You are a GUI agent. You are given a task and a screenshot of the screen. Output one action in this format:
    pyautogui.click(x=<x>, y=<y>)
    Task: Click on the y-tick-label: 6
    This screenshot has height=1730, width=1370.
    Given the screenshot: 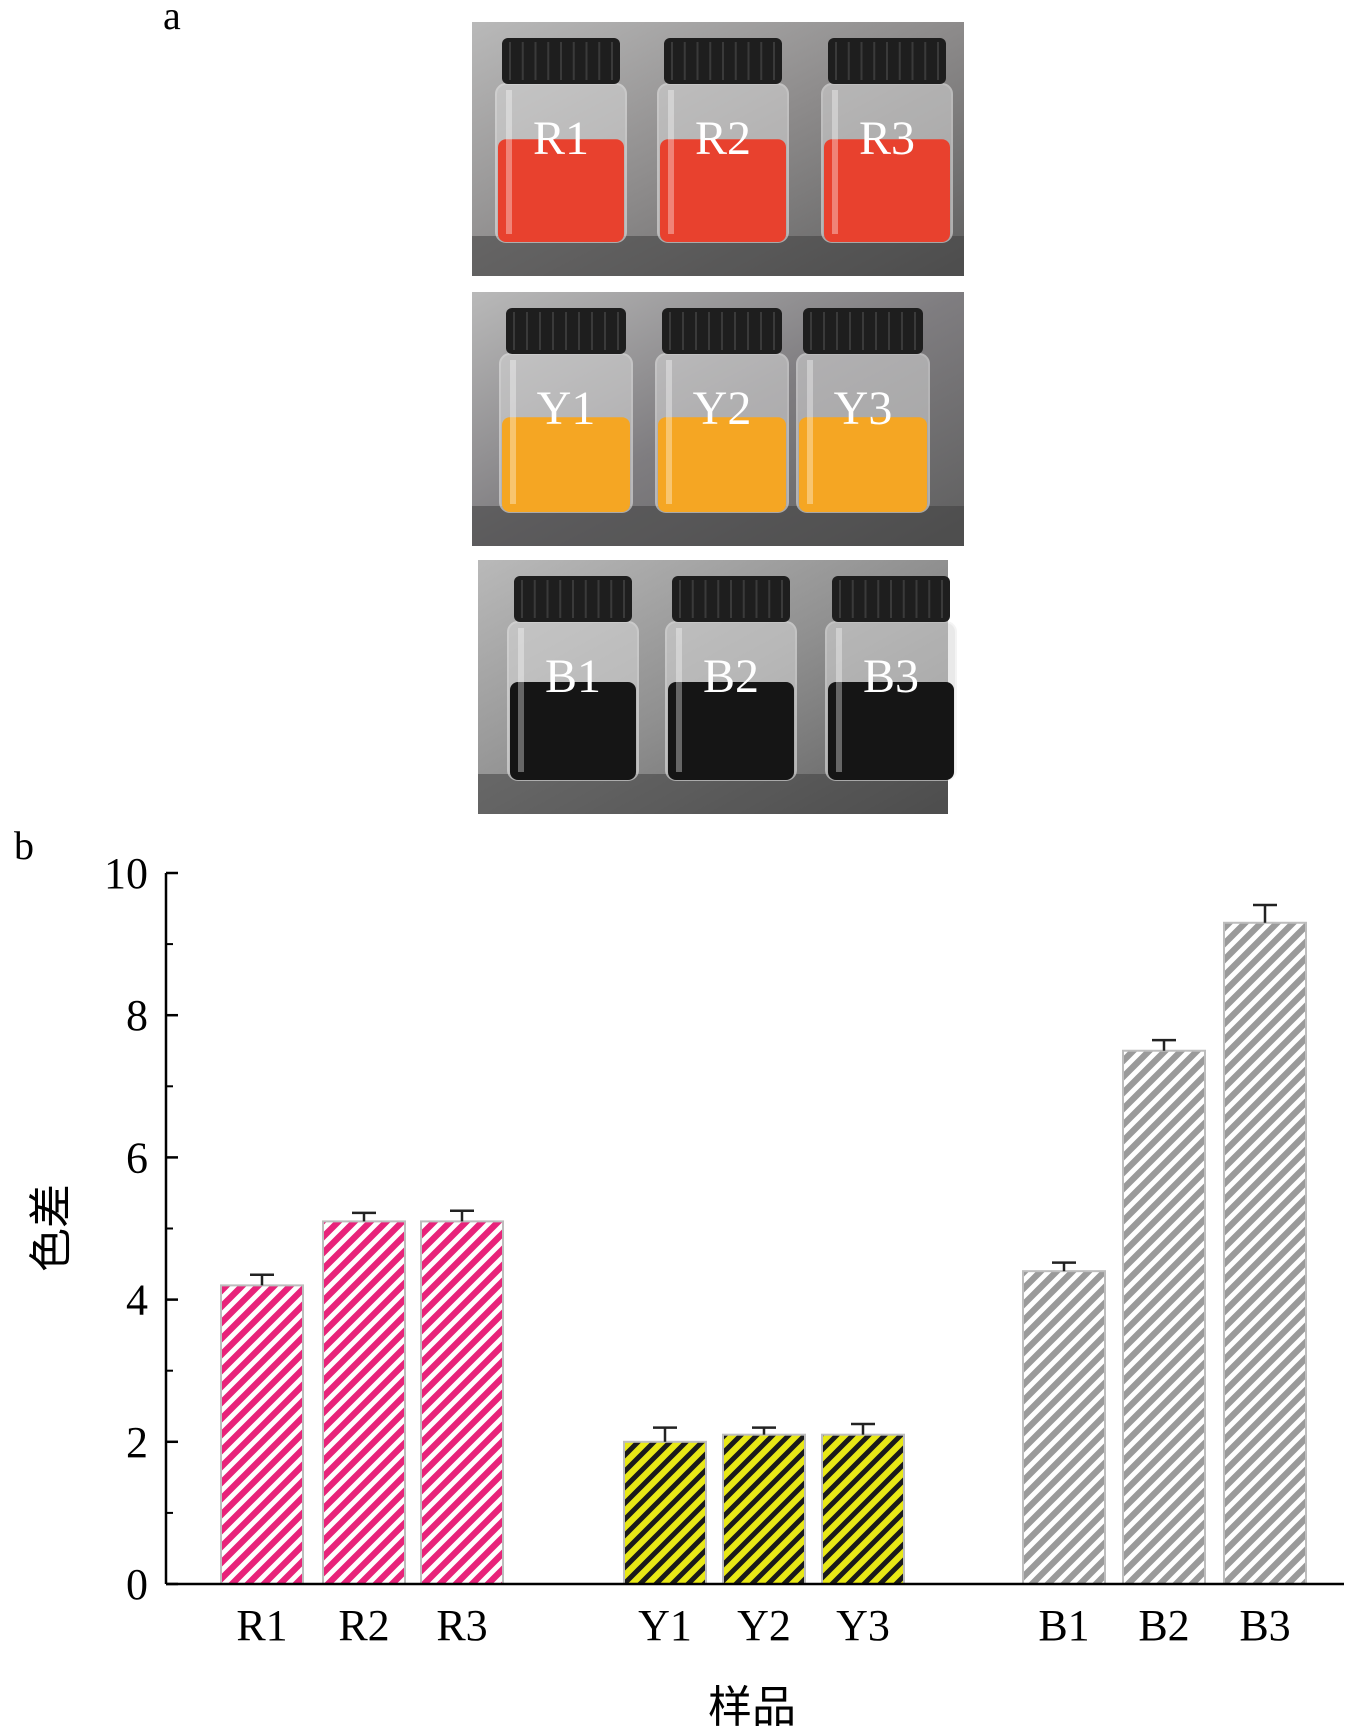 What is the action you would take?
    pyautogui.click(x=137, y=1157)
    